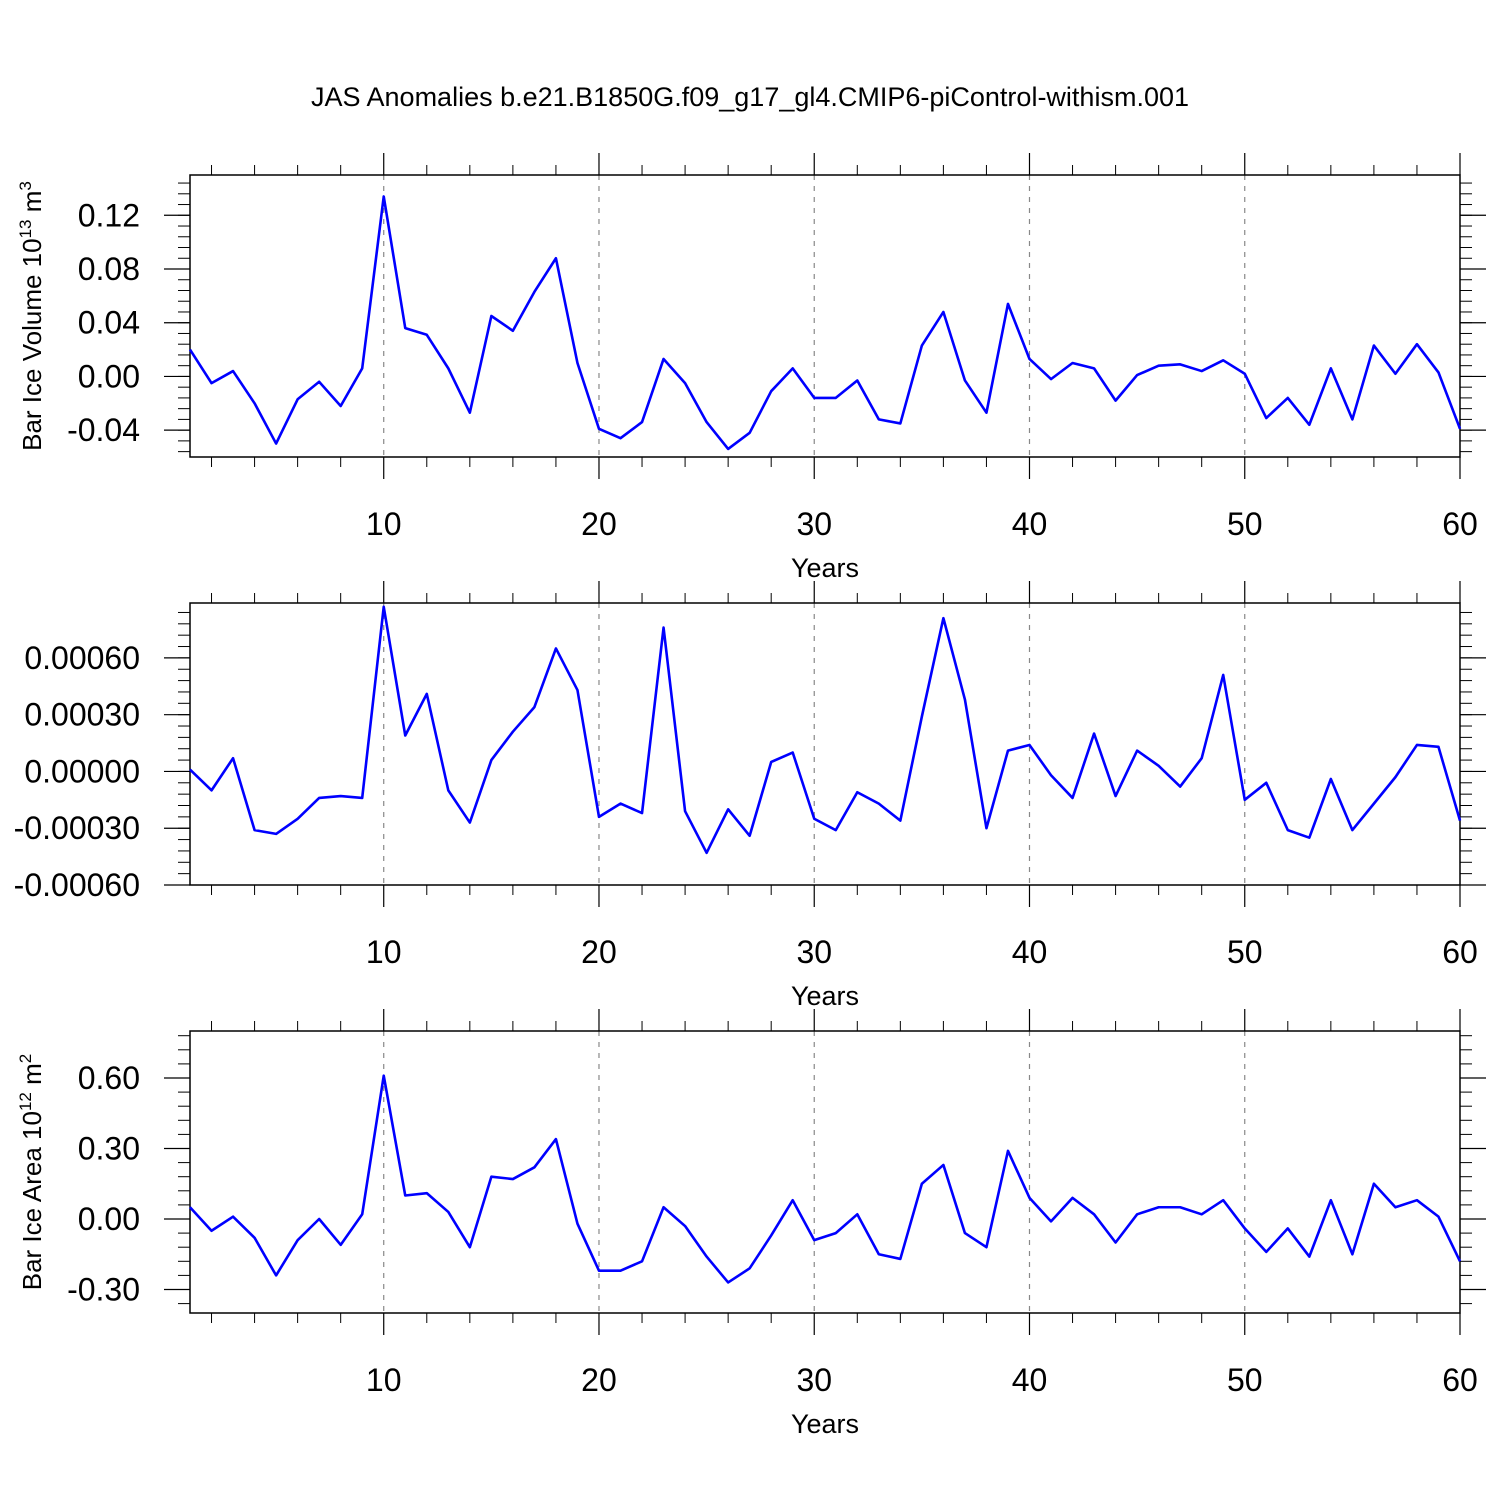 The width and height of the screenshot is (1500, 1500). I want to click on y-axis-label: Bar Ice Volume 1013 m3, so click(31, 316).